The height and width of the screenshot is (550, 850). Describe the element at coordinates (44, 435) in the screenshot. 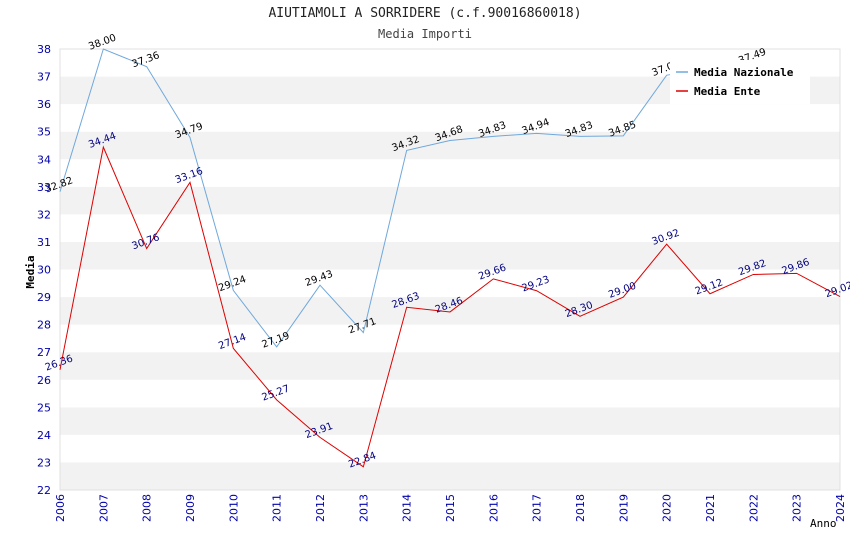

I see `y-tick-label: 24` at that location.